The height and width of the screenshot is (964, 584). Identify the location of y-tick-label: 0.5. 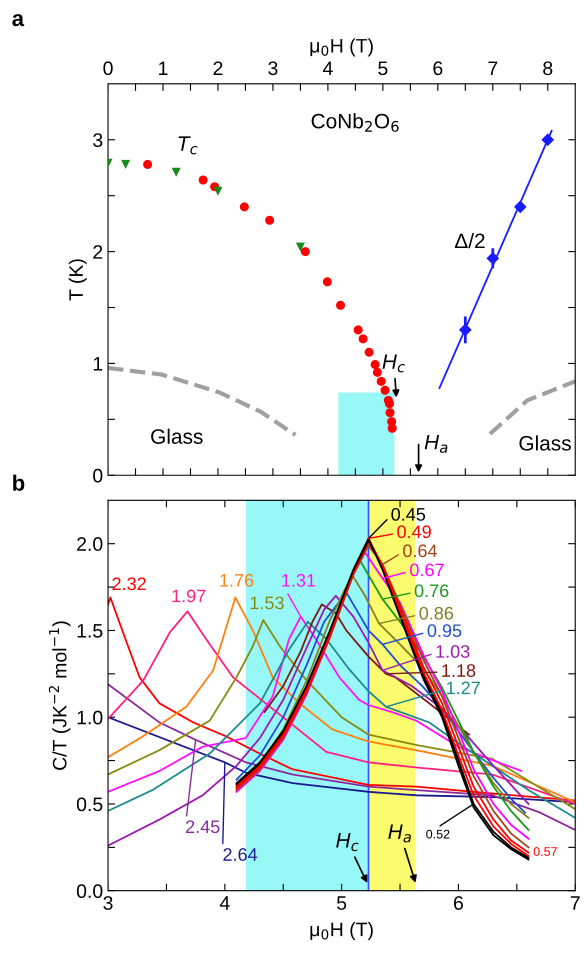
(89, 804).